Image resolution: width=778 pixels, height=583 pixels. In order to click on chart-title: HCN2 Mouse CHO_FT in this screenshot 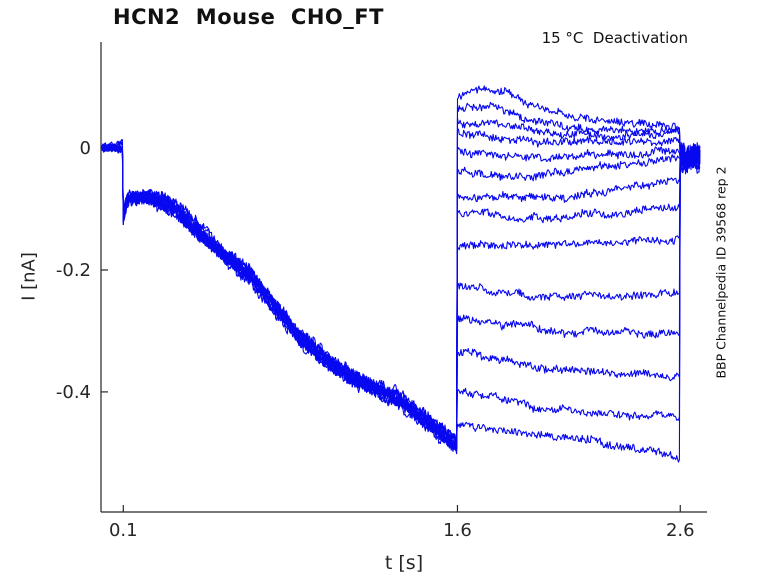, I will do `click(248, 17)`.